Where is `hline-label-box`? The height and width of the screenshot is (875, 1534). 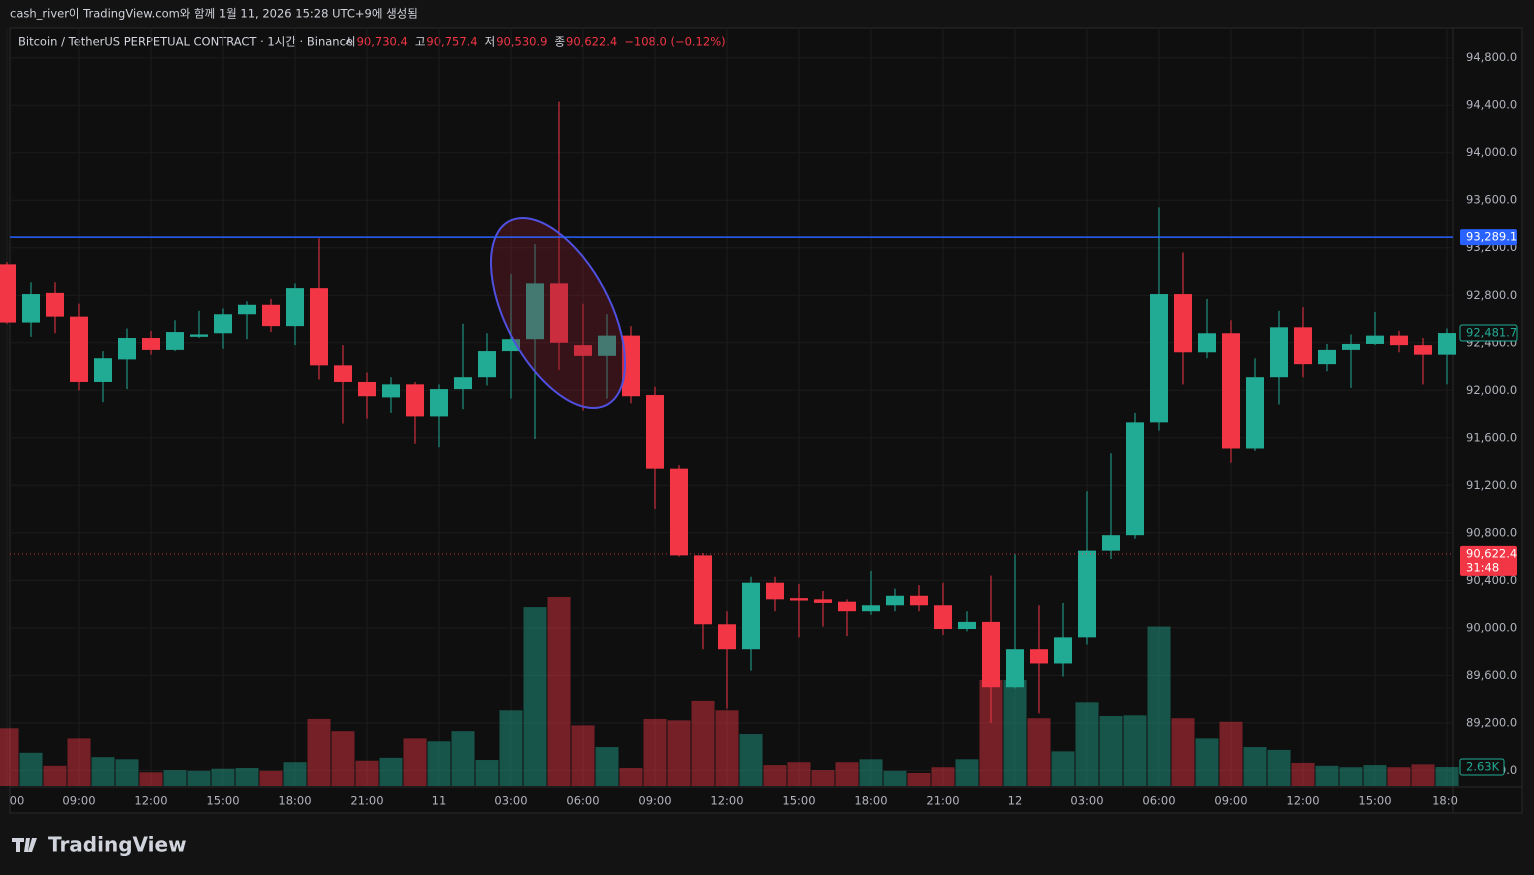 hline-label-box is located at coordinates (1488, 237).